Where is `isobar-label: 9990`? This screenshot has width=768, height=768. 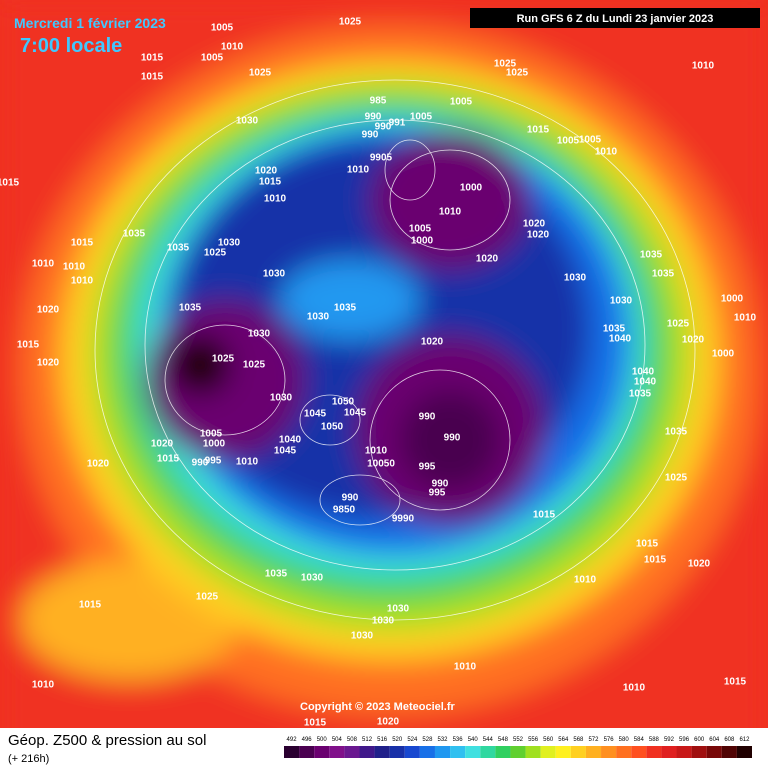
isobar-label: 9990 is located at coordinates (403, 519).